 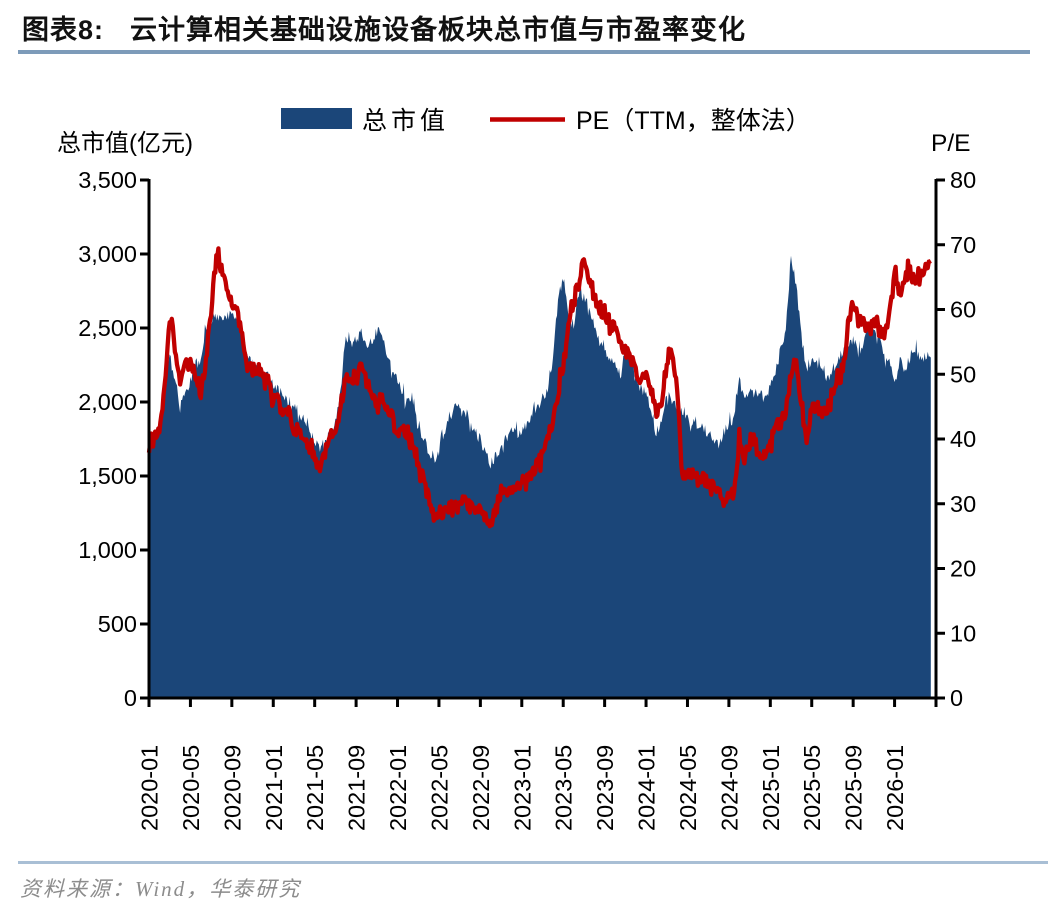 What do you see at coordinates (647, 788) in the screenshot?
I see `x-axis-tick-label: 2024-01` at bounding box center [647, 788].